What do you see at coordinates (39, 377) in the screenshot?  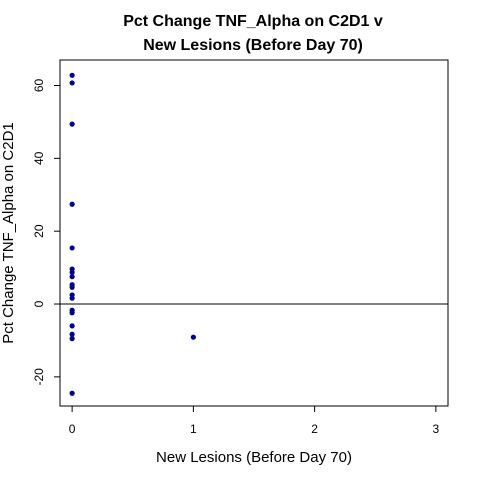 I see `y-tick-label: -20` at bounding box center [39, 377].